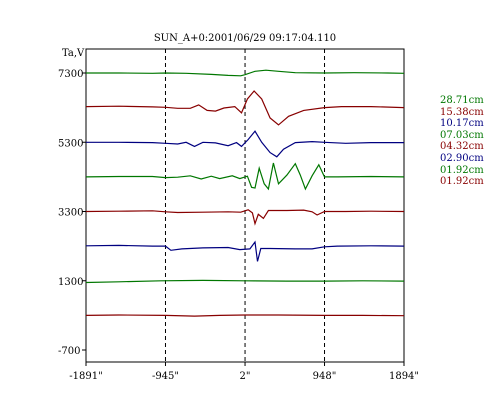 This screenshot has width=500, height=400. I want to click on y-tick-label: 5300, so click(70, 143).